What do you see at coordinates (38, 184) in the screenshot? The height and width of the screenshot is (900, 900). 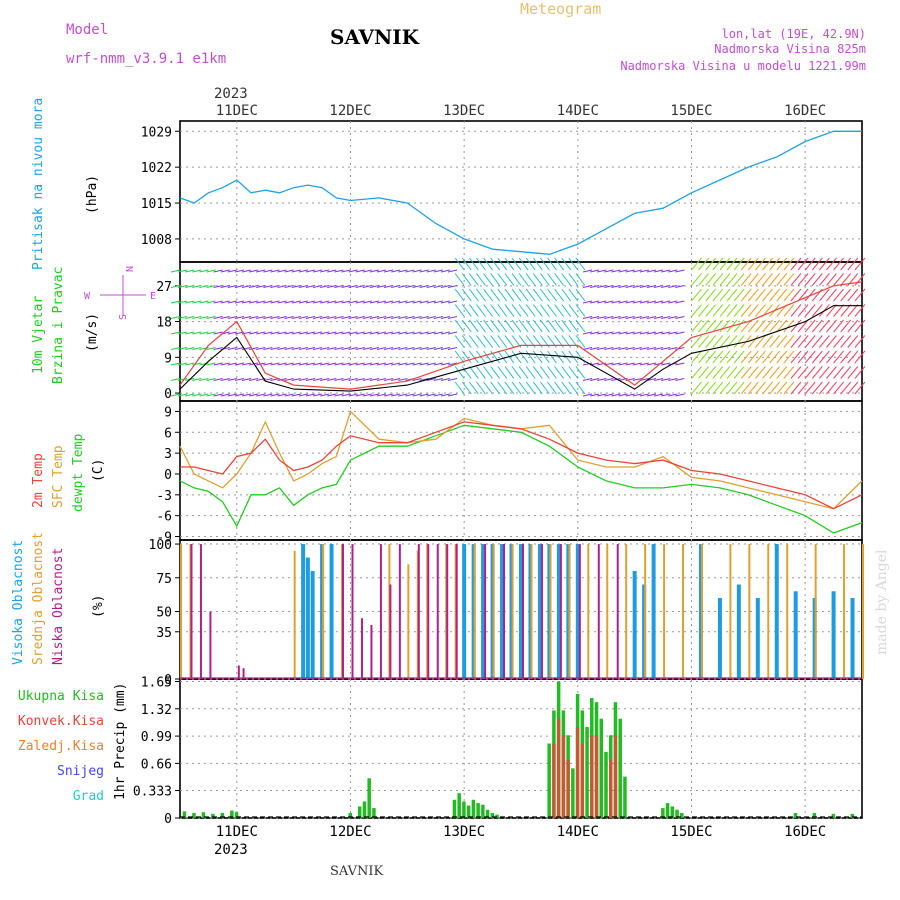 I see `pressure-title: Pritisak na nivou mora` at bounding box center [38, 184].